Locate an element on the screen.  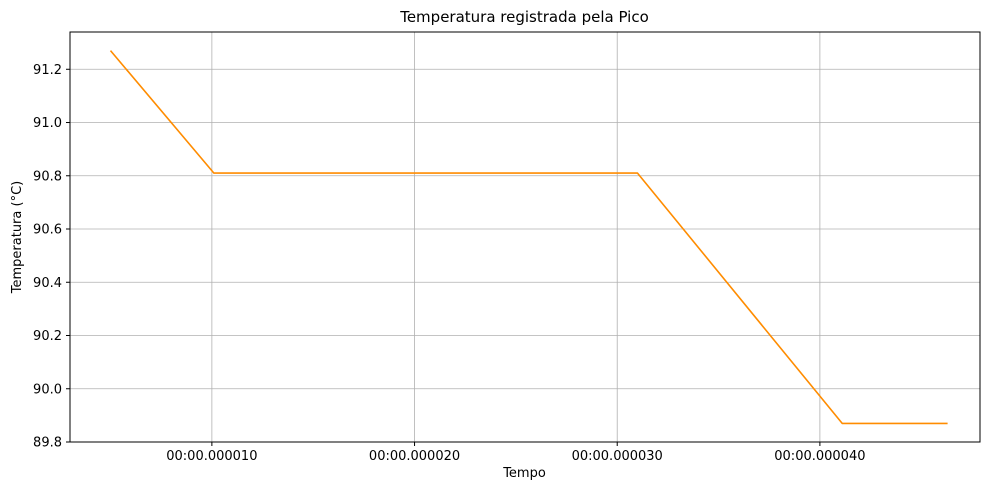
y-tick-label: 89.8 is located at coordinates (47, 443).